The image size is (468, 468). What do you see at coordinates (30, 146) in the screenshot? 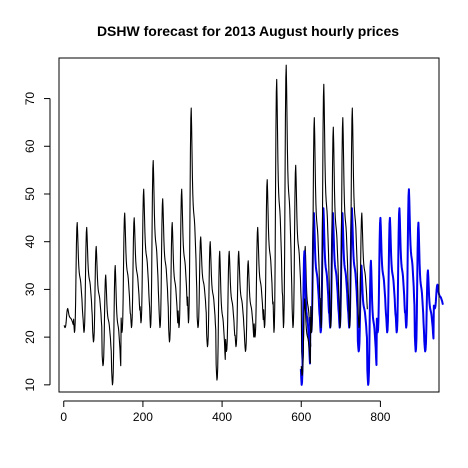
I see `y-tick-label: 60` at bounding box center [30, 146].